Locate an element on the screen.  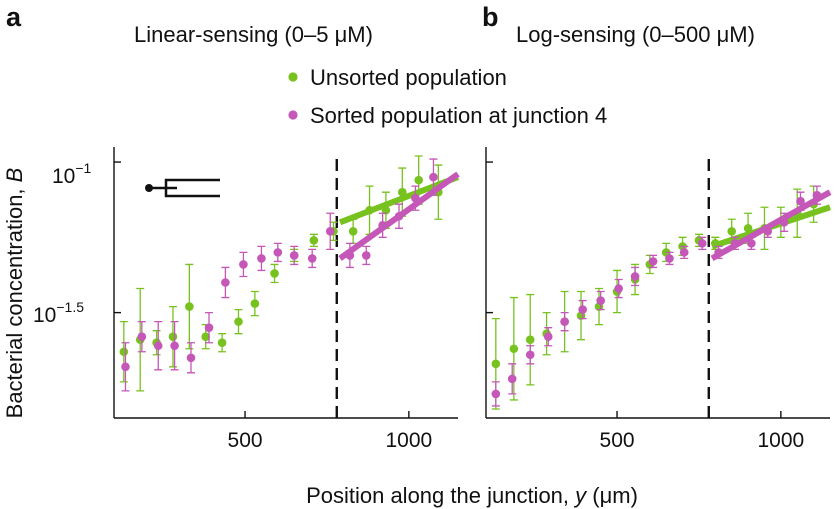
junction-icon-fork is located at coordinates (192, 188).